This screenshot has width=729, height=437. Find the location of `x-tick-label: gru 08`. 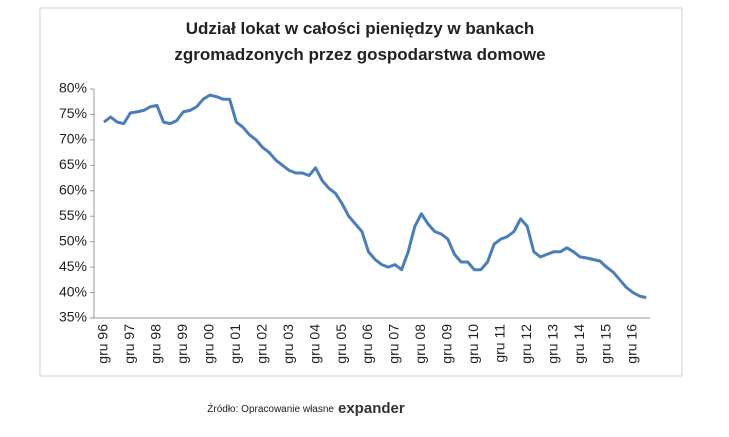

x-tick-label: gru 08 is located at coordinates (420, 344).